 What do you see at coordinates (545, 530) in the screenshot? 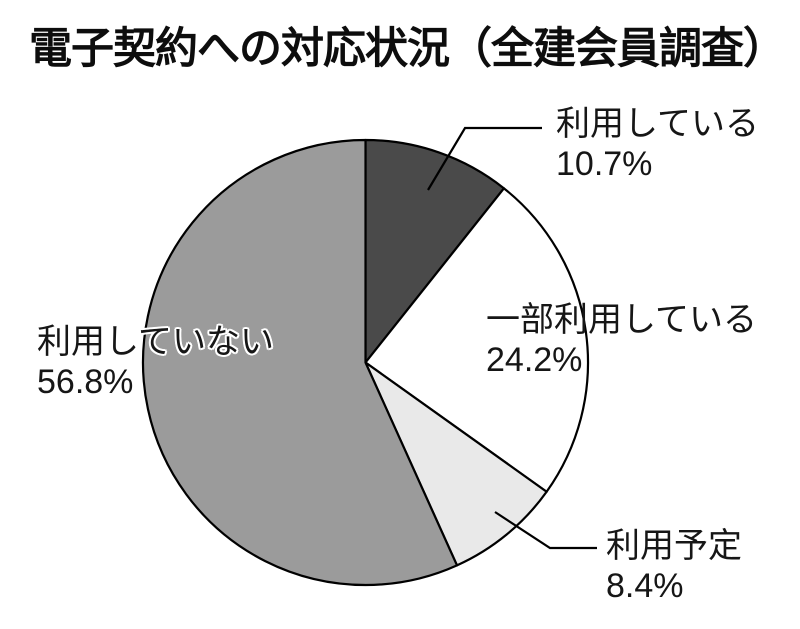
I see `leader-line-planned` at bounding box center [545, 530].